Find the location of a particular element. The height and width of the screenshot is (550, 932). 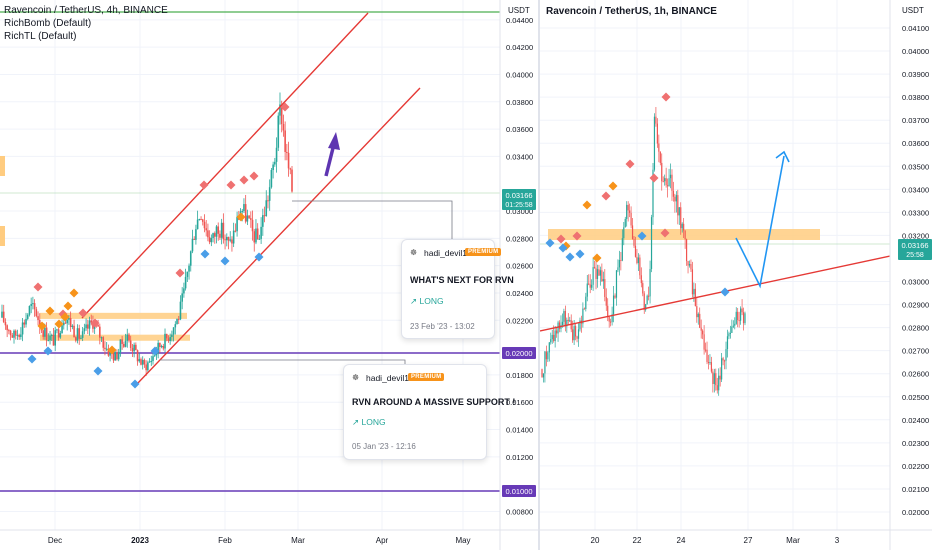

price-tick-label: 0.02500 is located at coordinates (915, 397).